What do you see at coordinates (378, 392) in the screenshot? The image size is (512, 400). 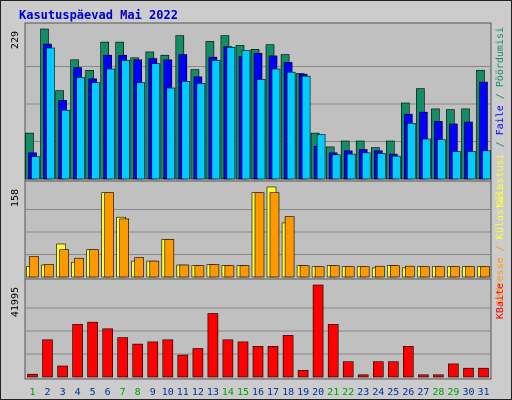 I see `x-tick-label-day-24: 24` at bounding box center [378, 392].